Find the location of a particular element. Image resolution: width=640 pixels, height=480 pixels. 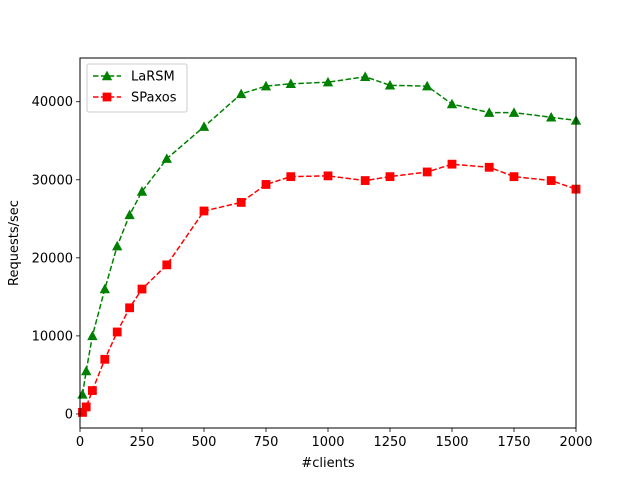

x-axis-label: #clients is located at coordinates (328, 463).